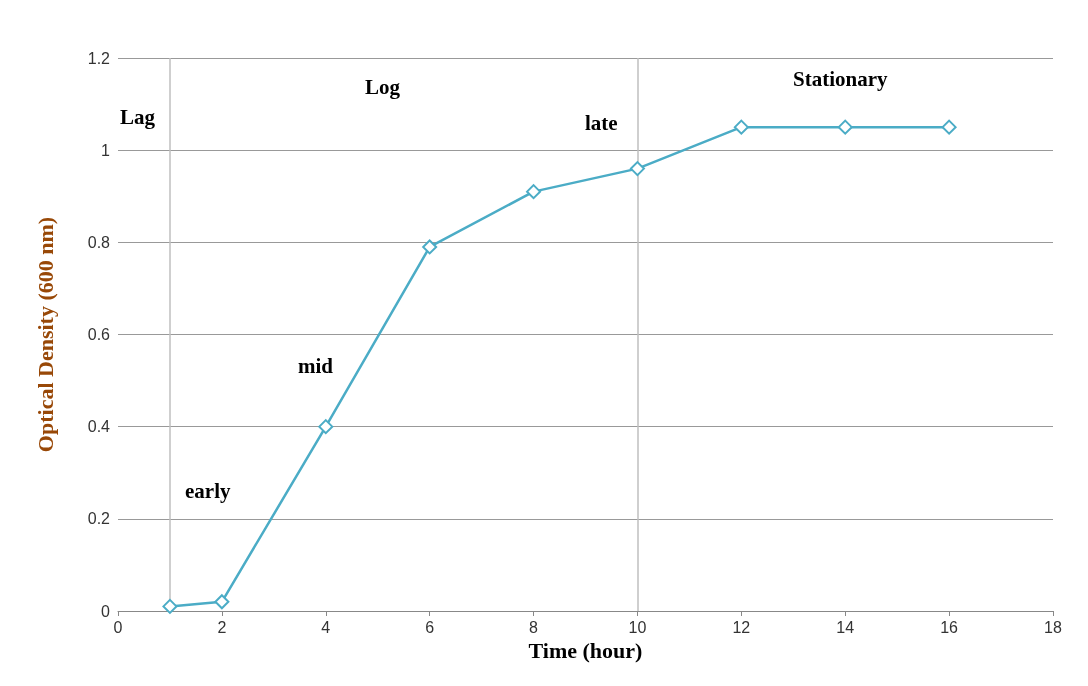  Describe the element at coordinates (741, 627) in the screenshot. I see `x-tick-label: 12` at that location.